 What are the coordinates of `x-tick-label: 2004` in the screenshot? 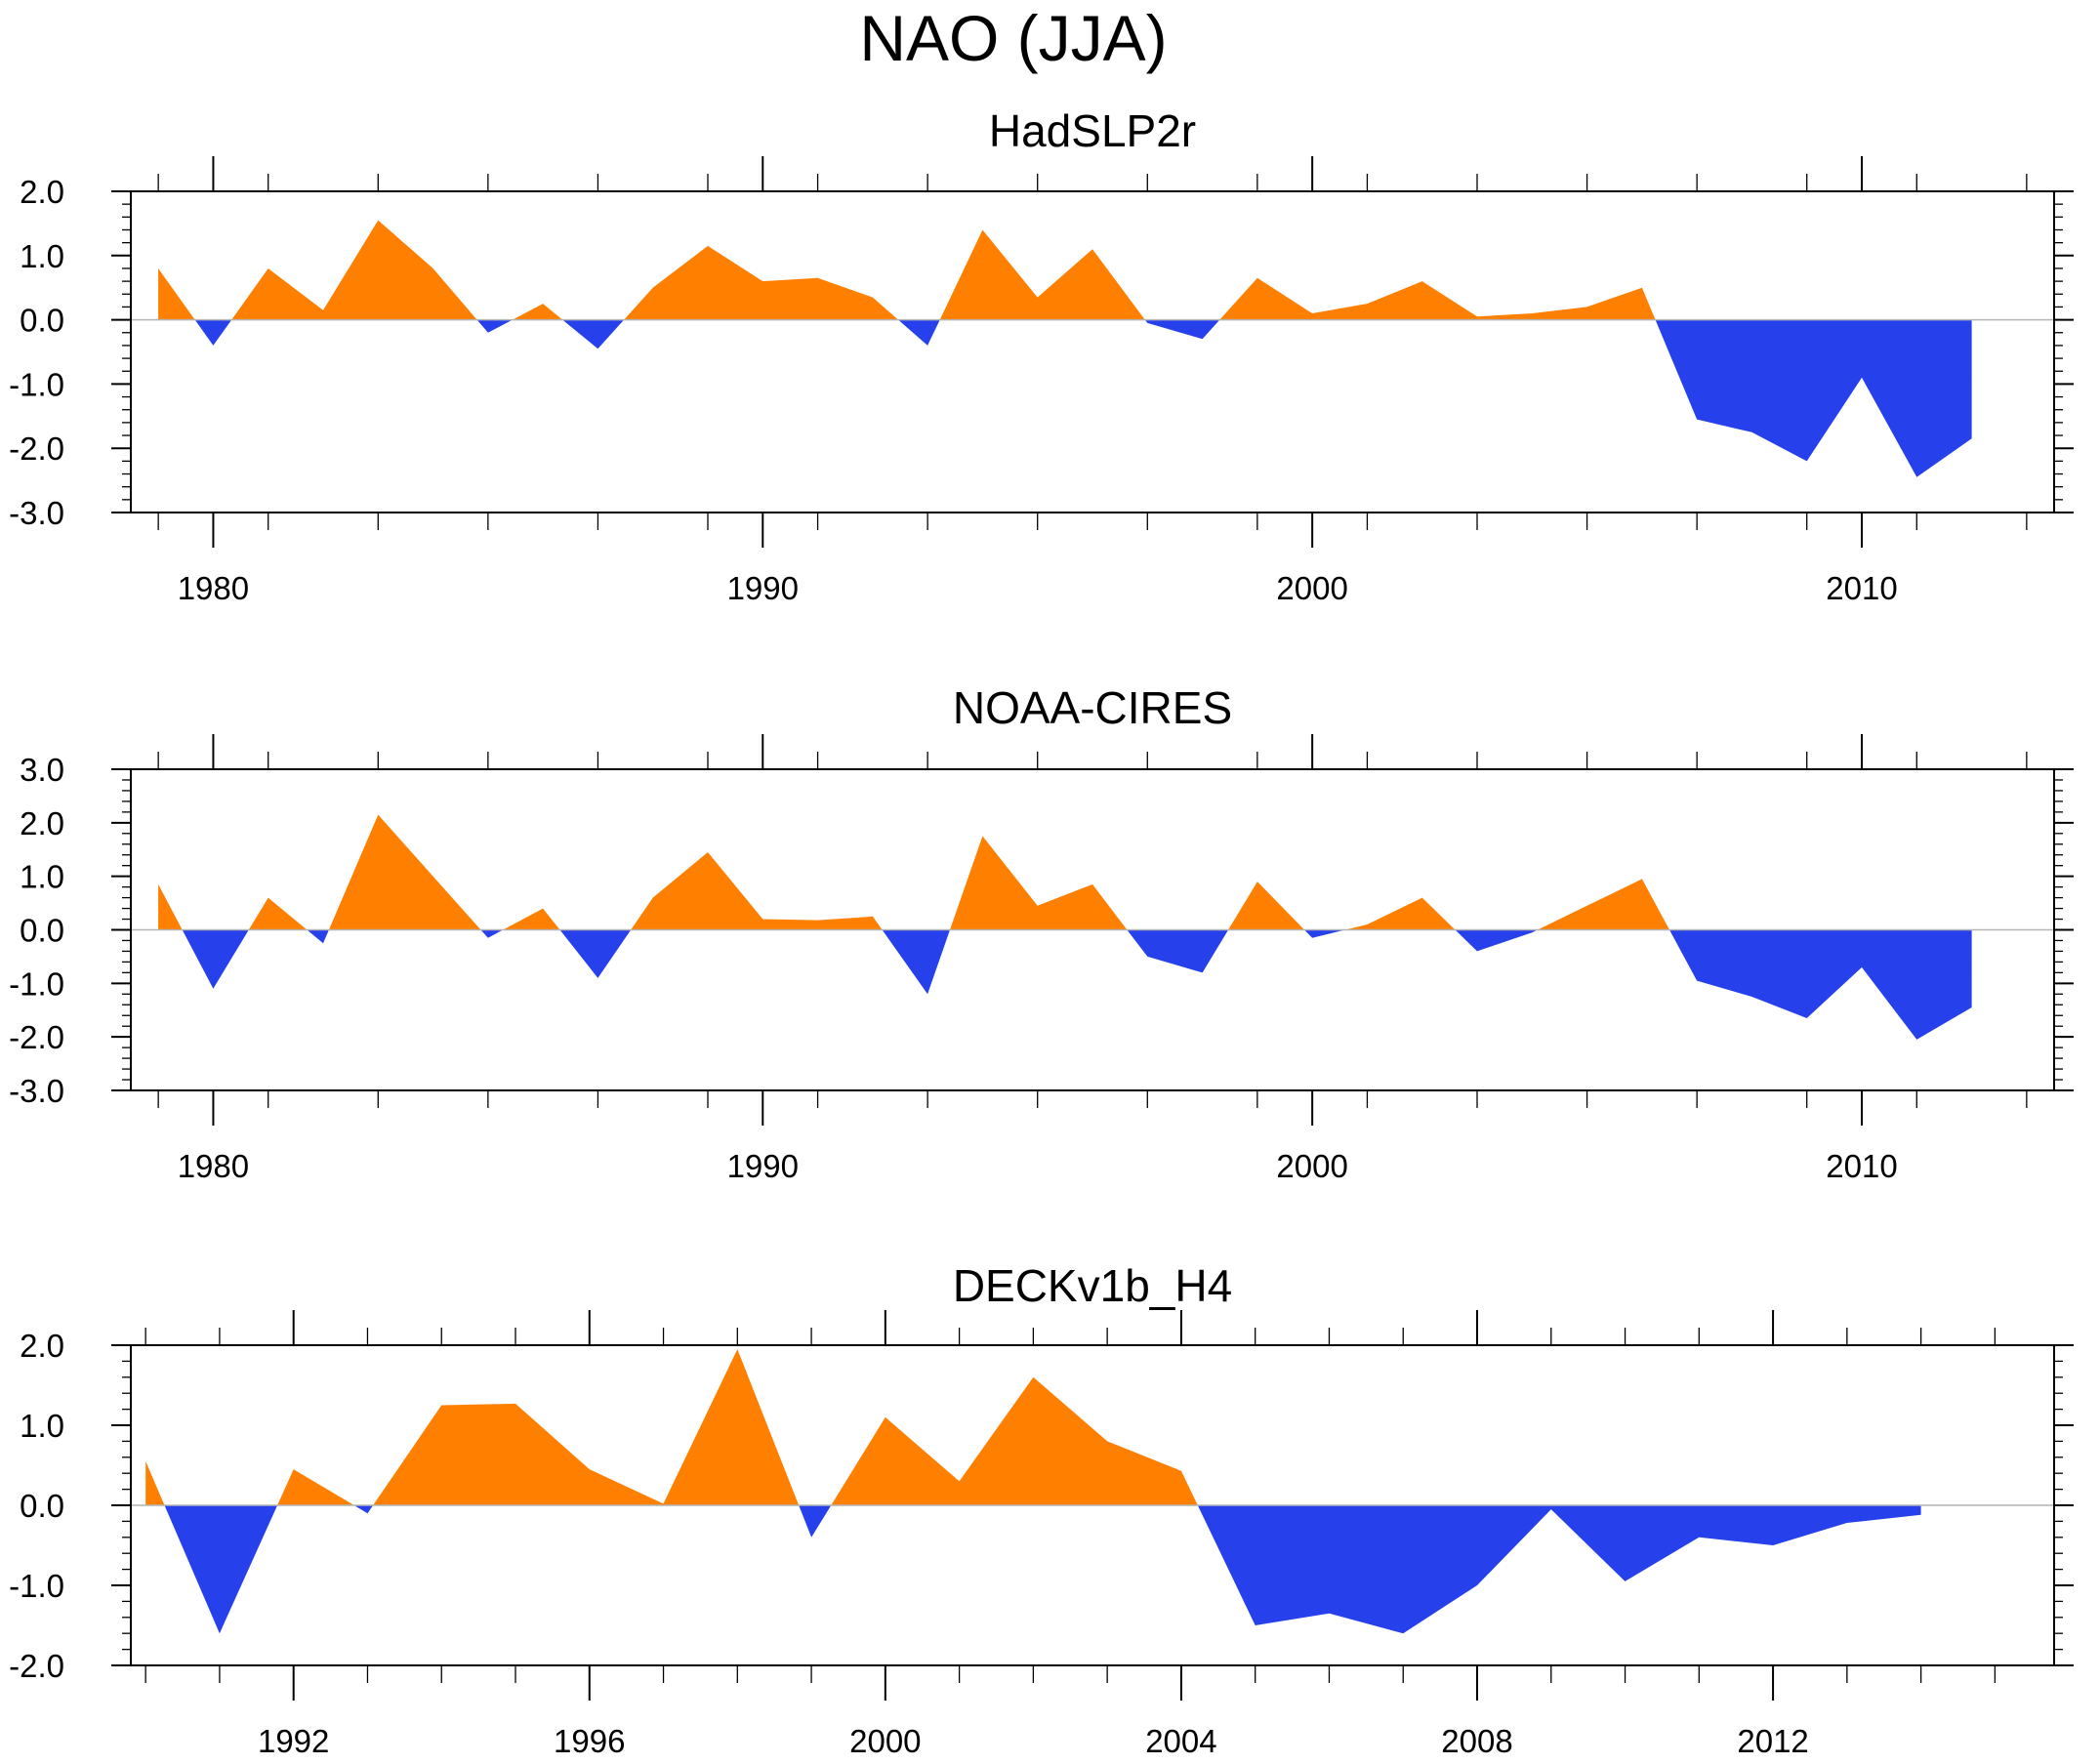 It's located at (1180, 1741).